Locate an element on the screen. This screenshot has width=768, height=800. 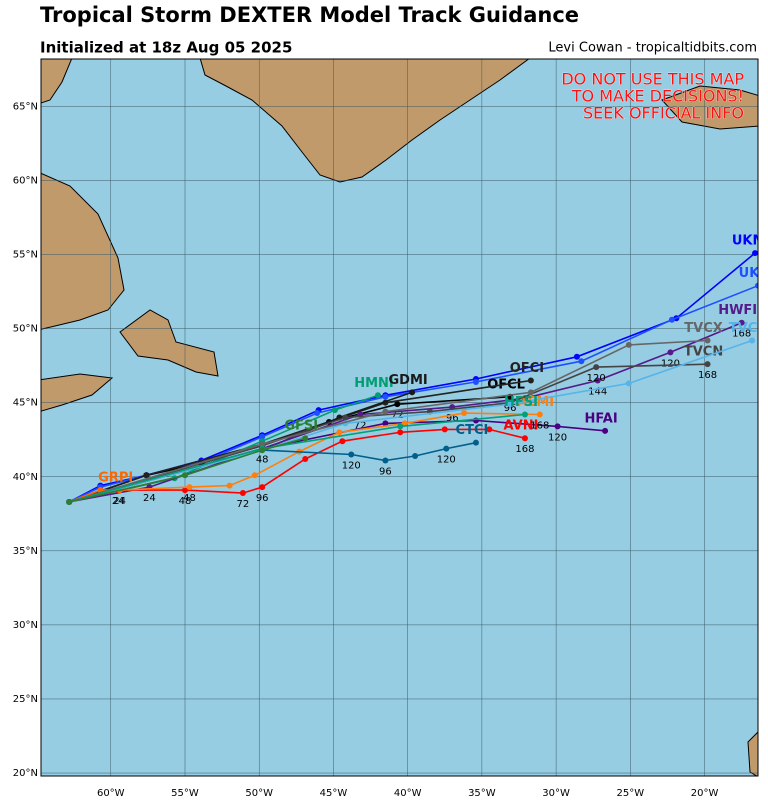
track-label: GDMI is located at coordinates (407, 380).